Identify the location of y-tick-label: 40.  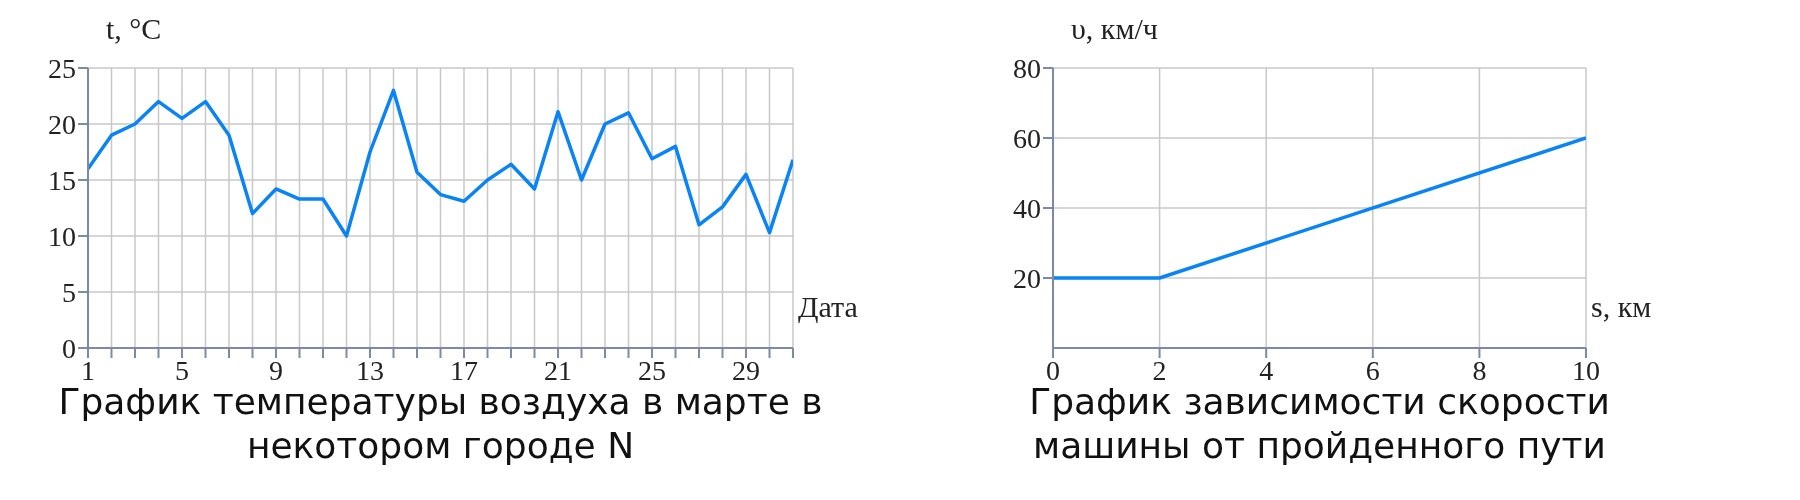
(1027, 208).